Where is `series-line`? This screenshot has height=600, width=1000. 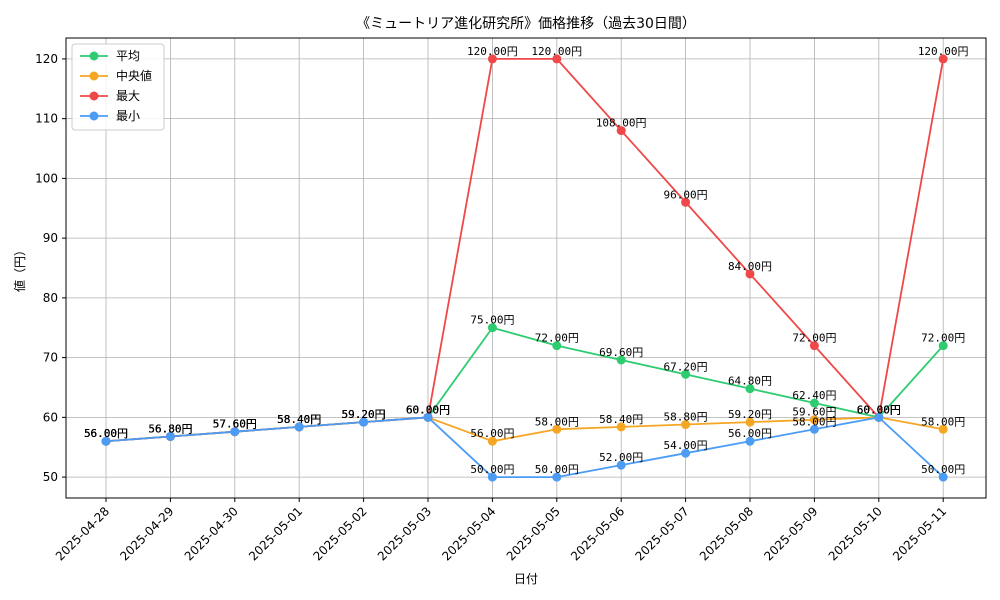
series-line is located at coordinates (524, 447).